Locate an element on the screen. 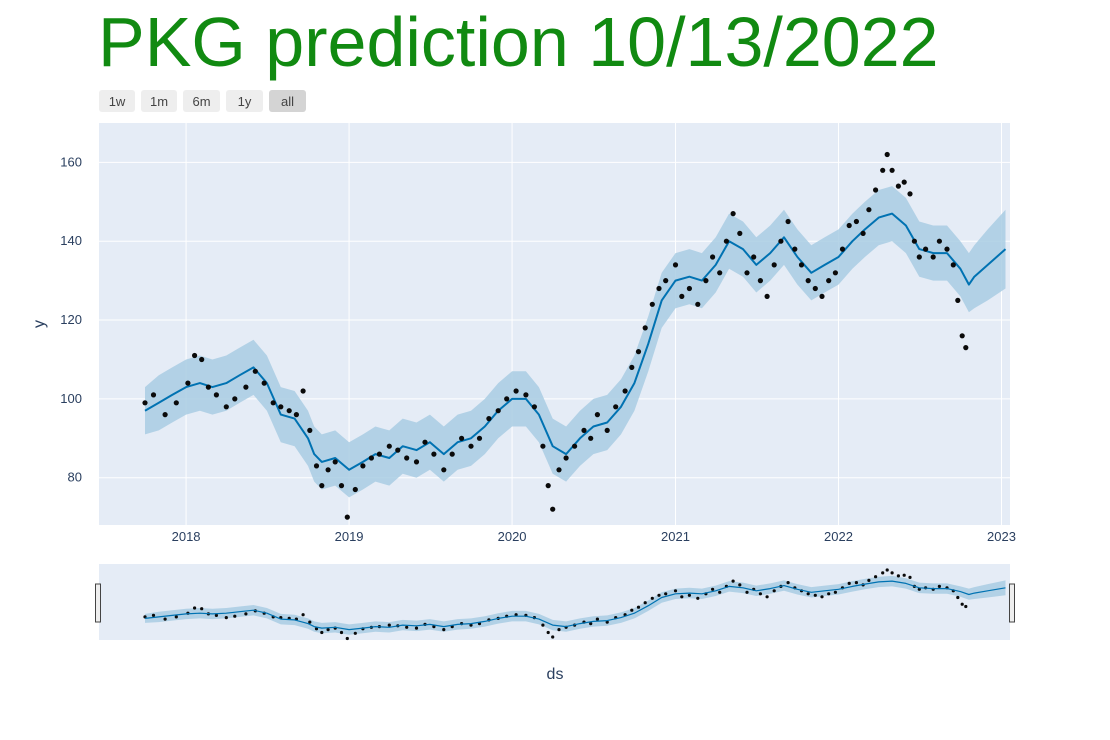 Image resolution: width=1110 pixels, height=740 pixels. range-slider-handle-right is located at coordinates (1012, 603).